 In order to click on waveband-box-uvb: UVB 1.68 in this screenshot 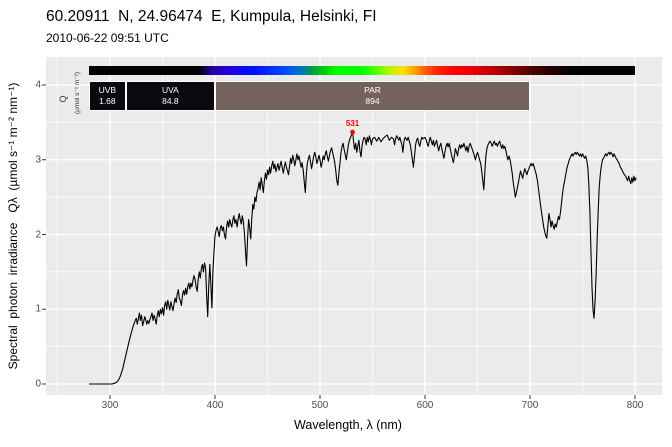, I will do `click(107, 96)`.